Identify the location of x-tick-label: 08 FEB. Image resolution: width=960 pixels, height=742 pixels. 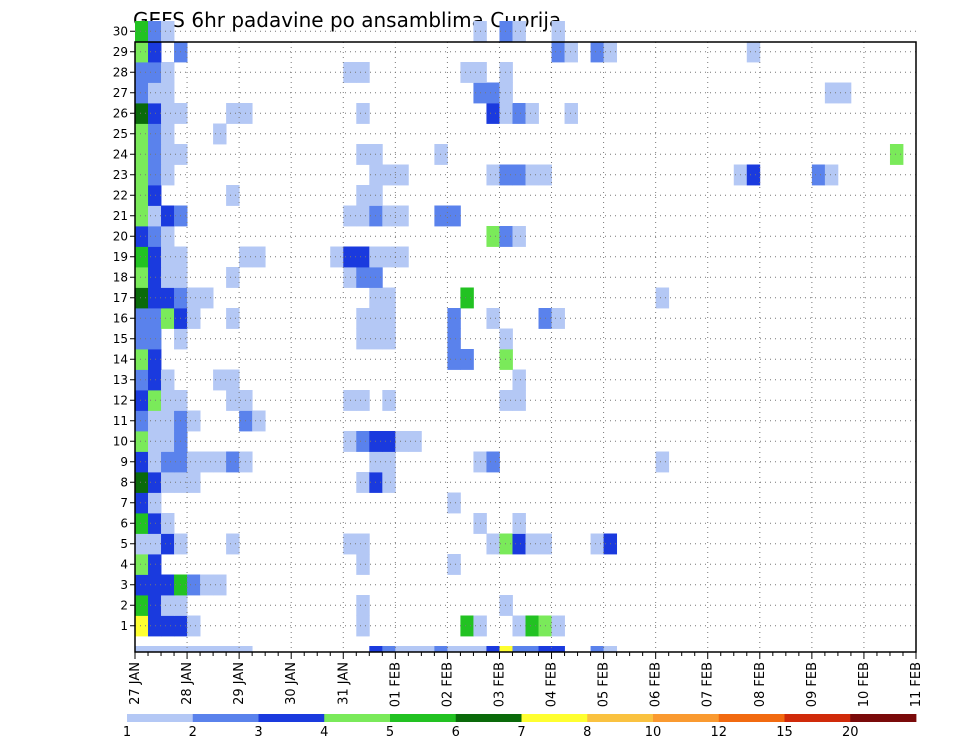
(760, 684).